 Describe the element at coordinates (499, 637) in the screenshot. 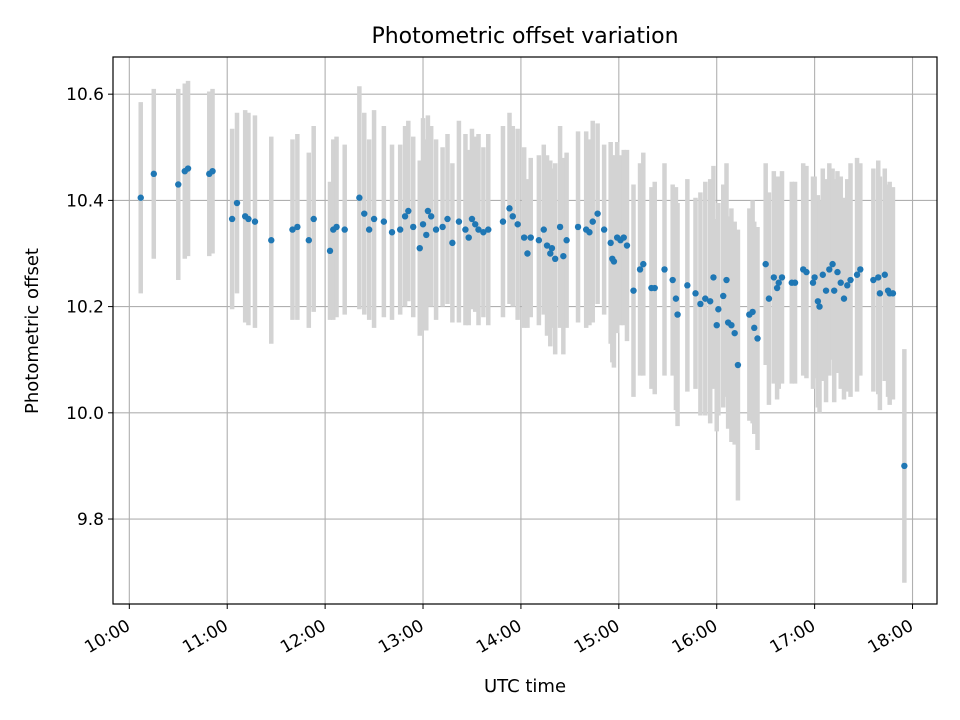

I see `x-tick-label: 14:00` at that location.